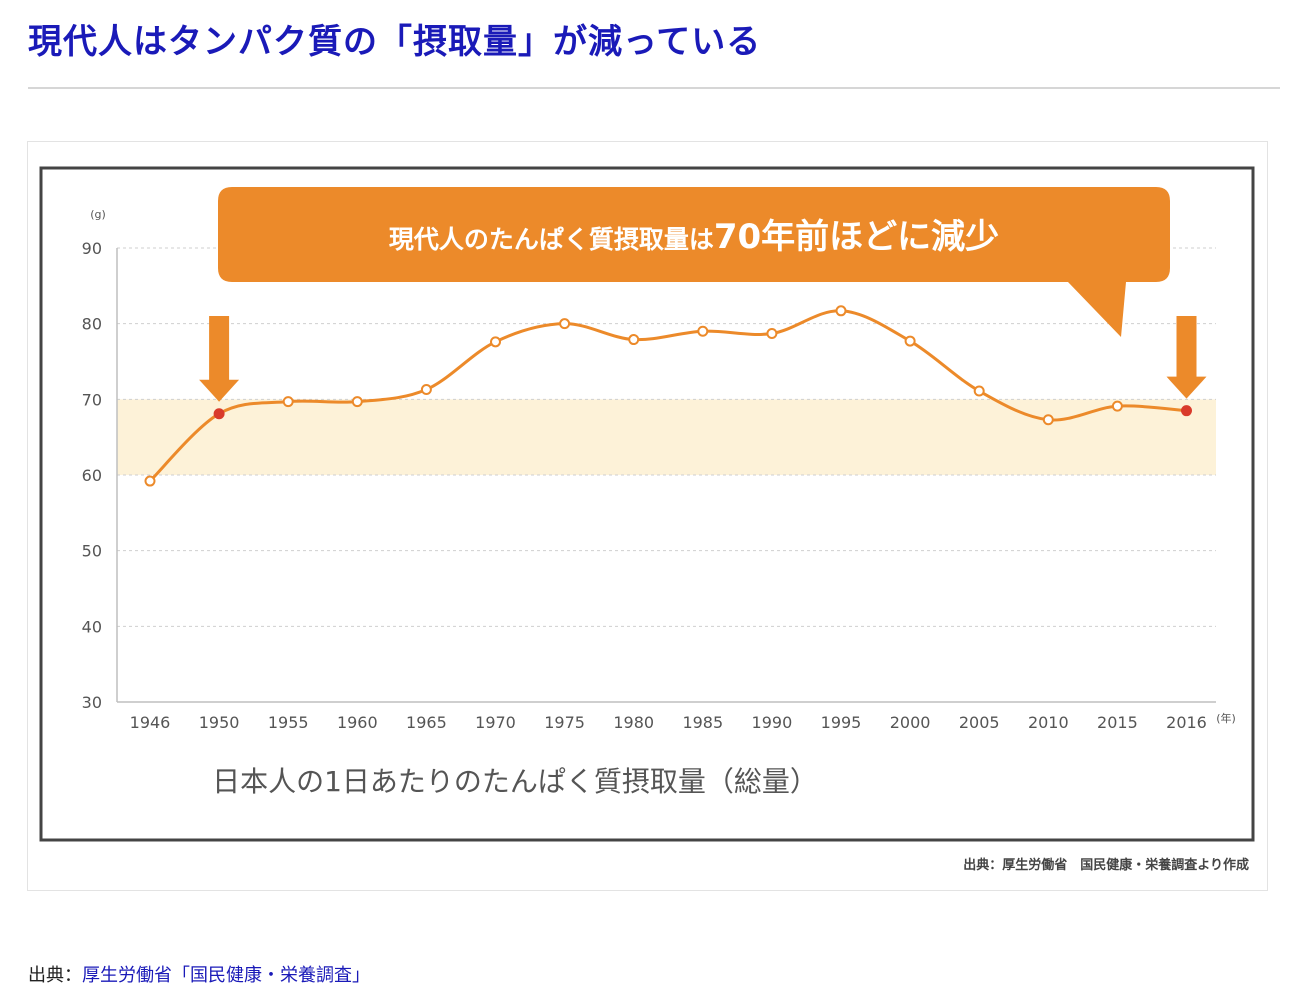 The width and height of the screenshot is (1308, 1005). I want to click on x-unit-label: (年), so click(1226, 718).